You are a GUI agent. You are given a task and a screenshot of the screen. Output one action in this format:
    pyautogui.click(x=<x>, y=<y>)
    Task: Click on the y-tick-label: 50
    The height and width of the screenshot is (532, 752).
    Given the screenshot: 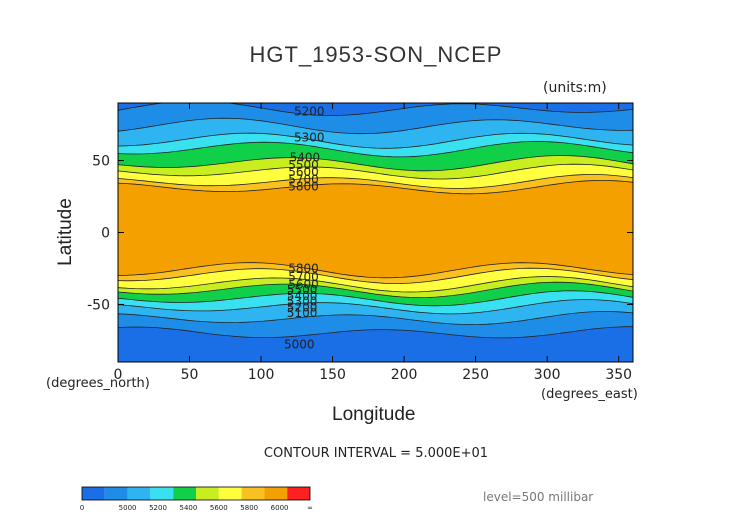 What is the action you would take?
    pyautogui.click(x=101, y=162)
    